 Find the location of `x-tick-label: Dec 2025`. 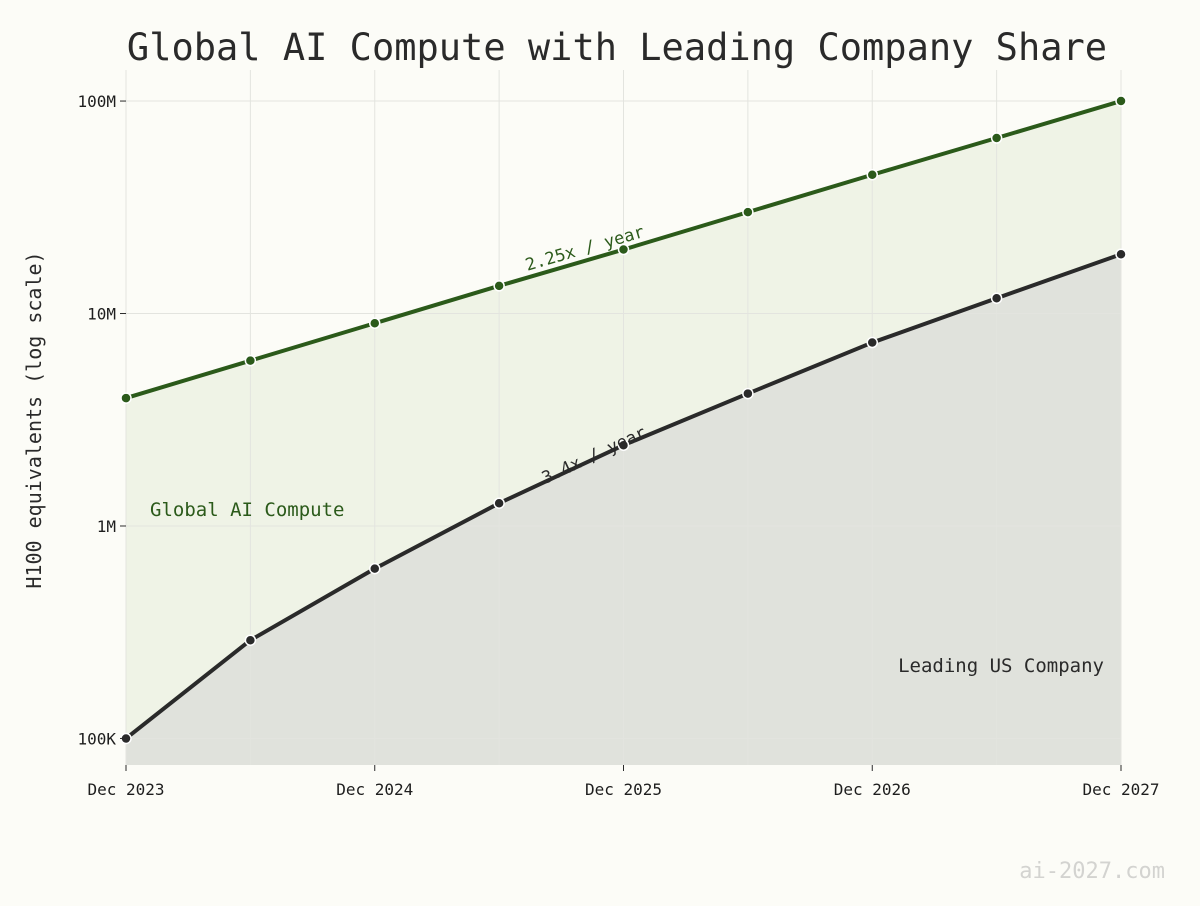

x-tick-label: Dec 2025 is located at coordinates (623, 789).